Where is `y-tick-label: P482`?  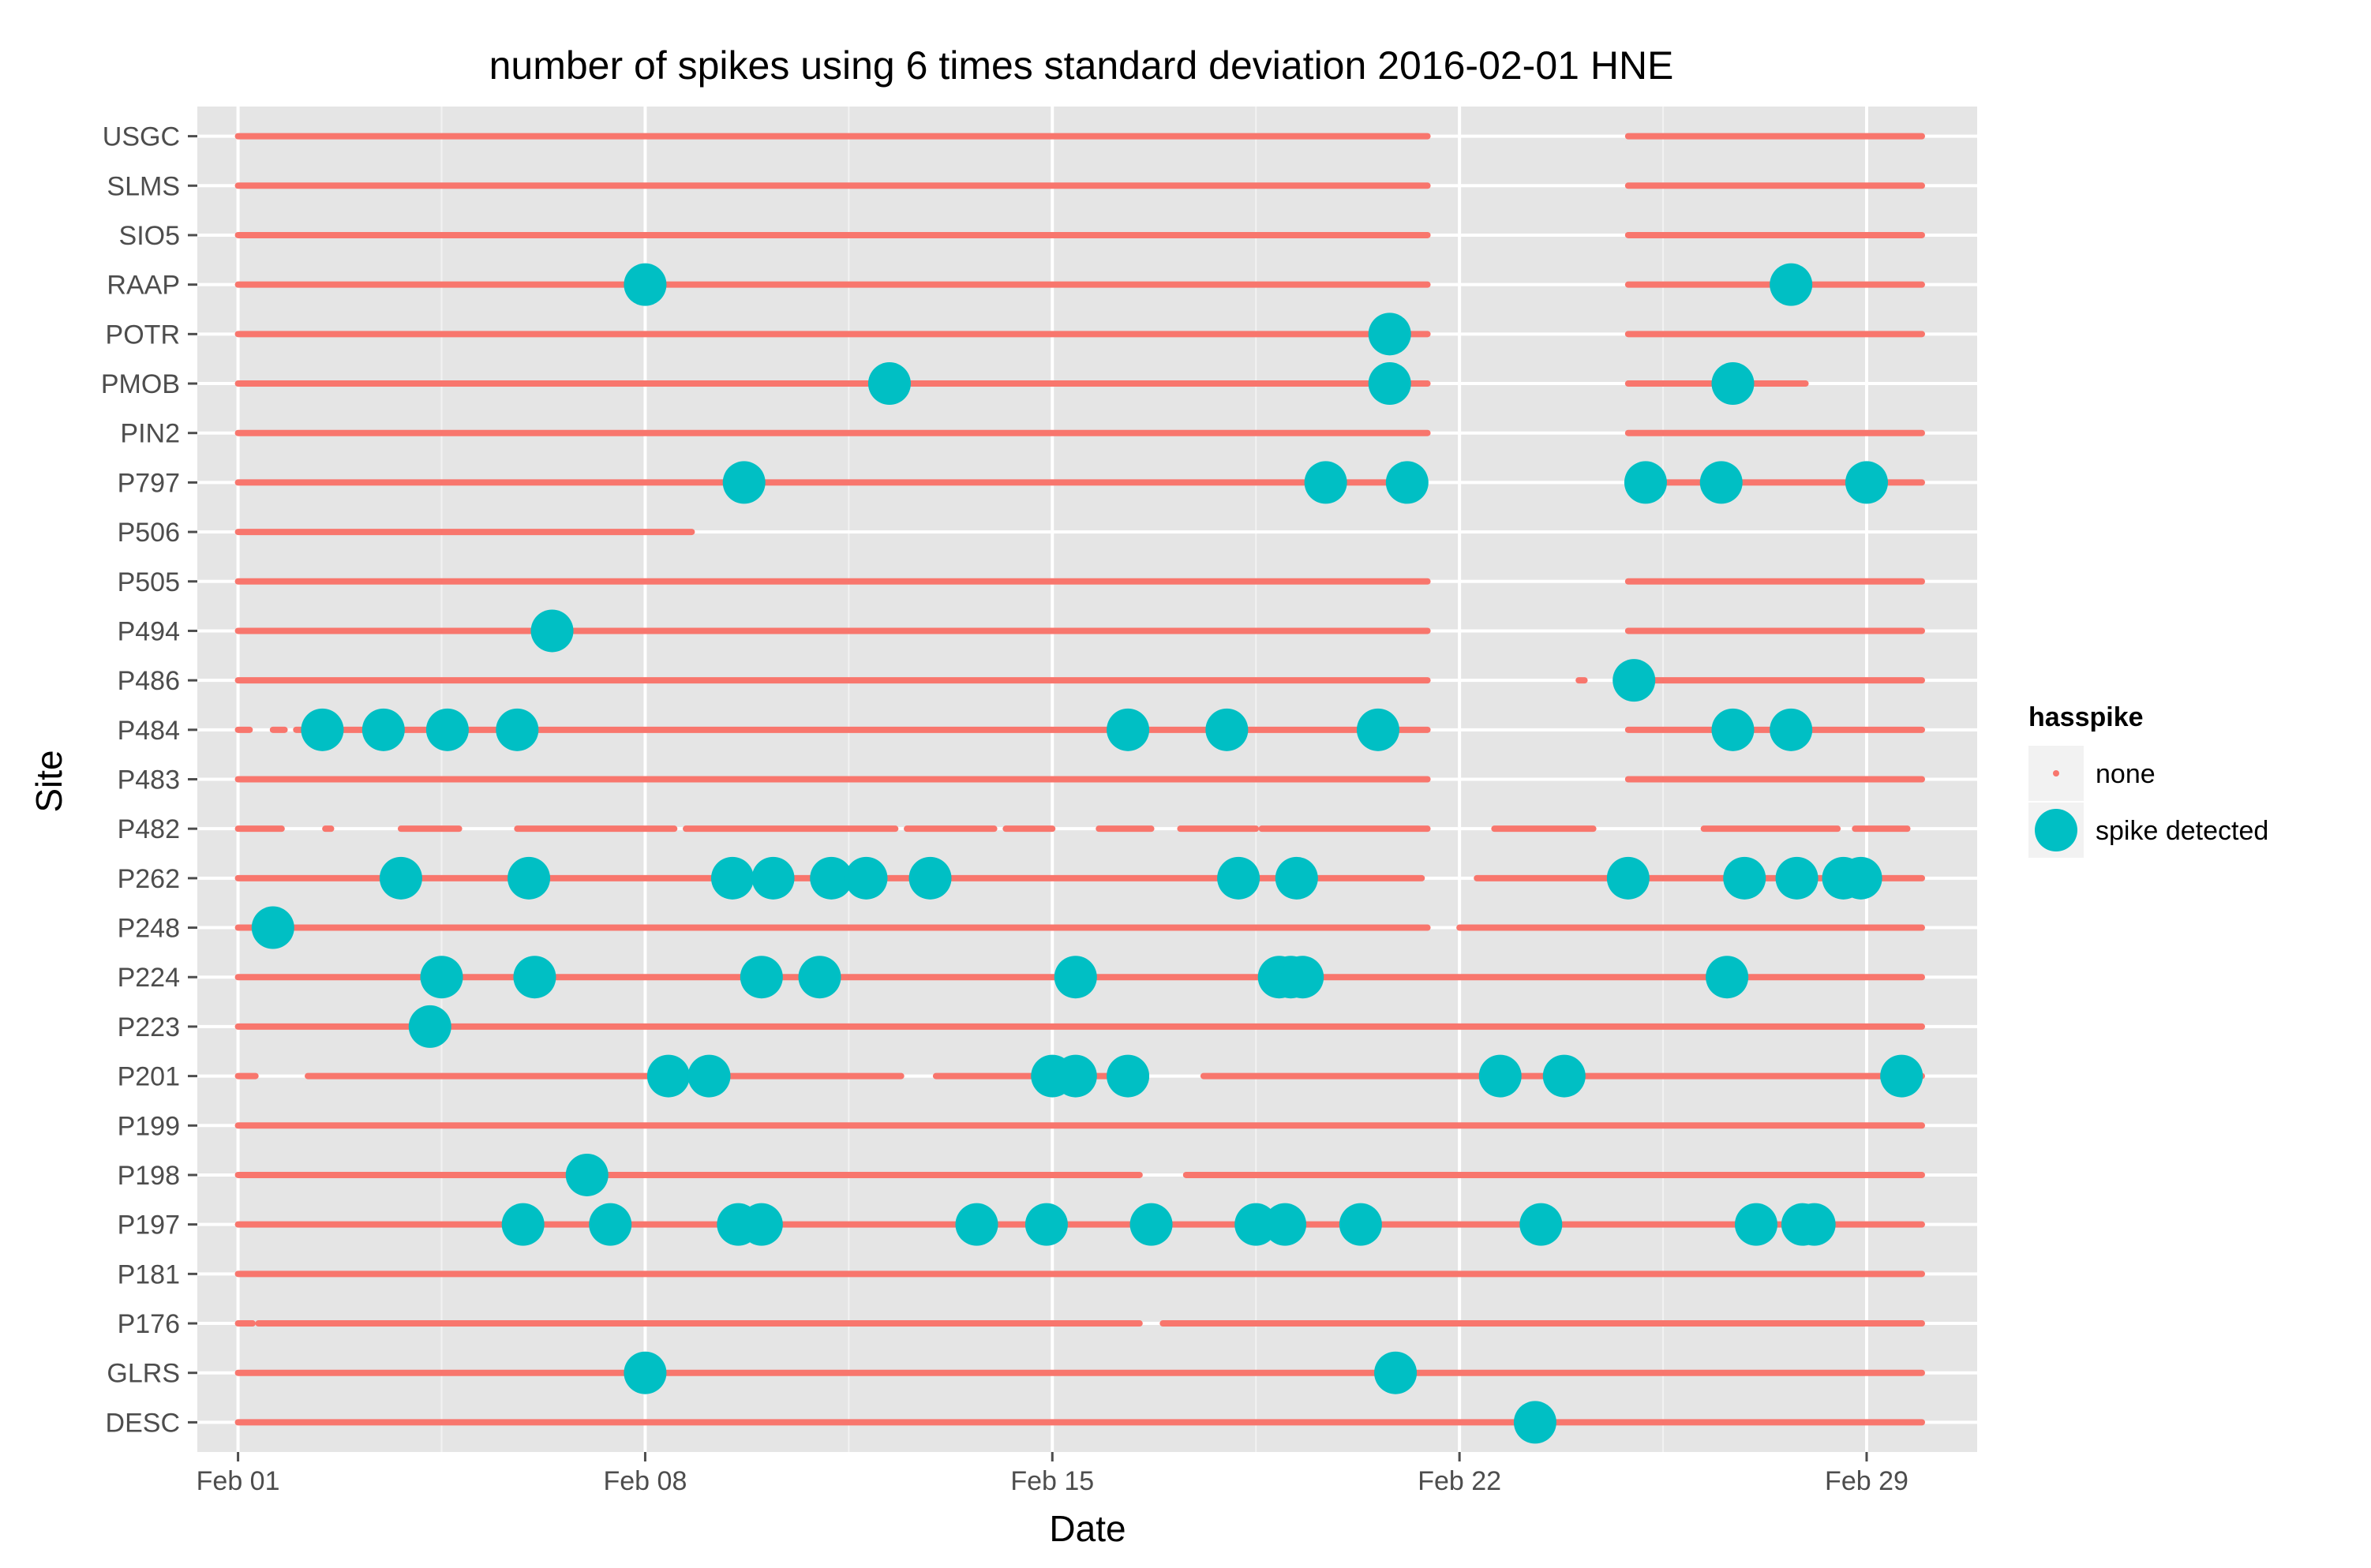
y-tick-label: P482 is located at coordinates (149, 829).